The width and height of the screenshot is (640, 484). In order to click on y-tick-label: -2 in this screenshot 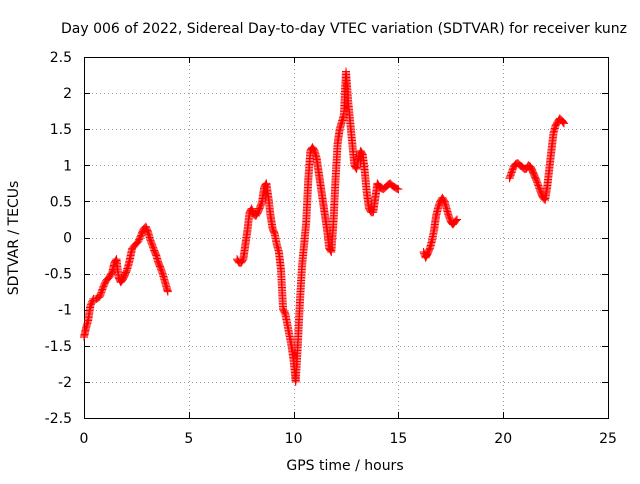, I will do `click(65, 383)`.